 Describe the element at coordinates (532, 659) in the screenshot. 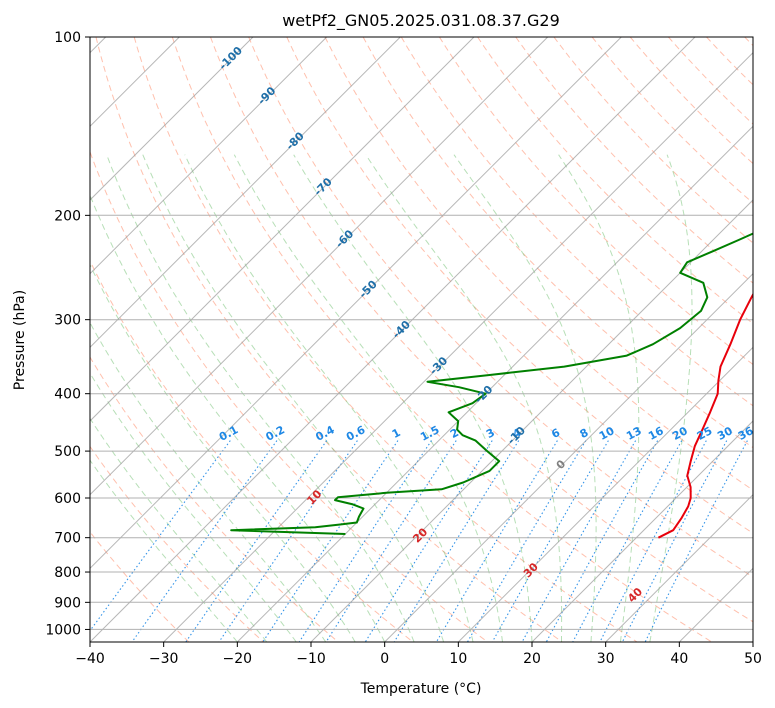

I see `x-tick-label: 20` at that location.